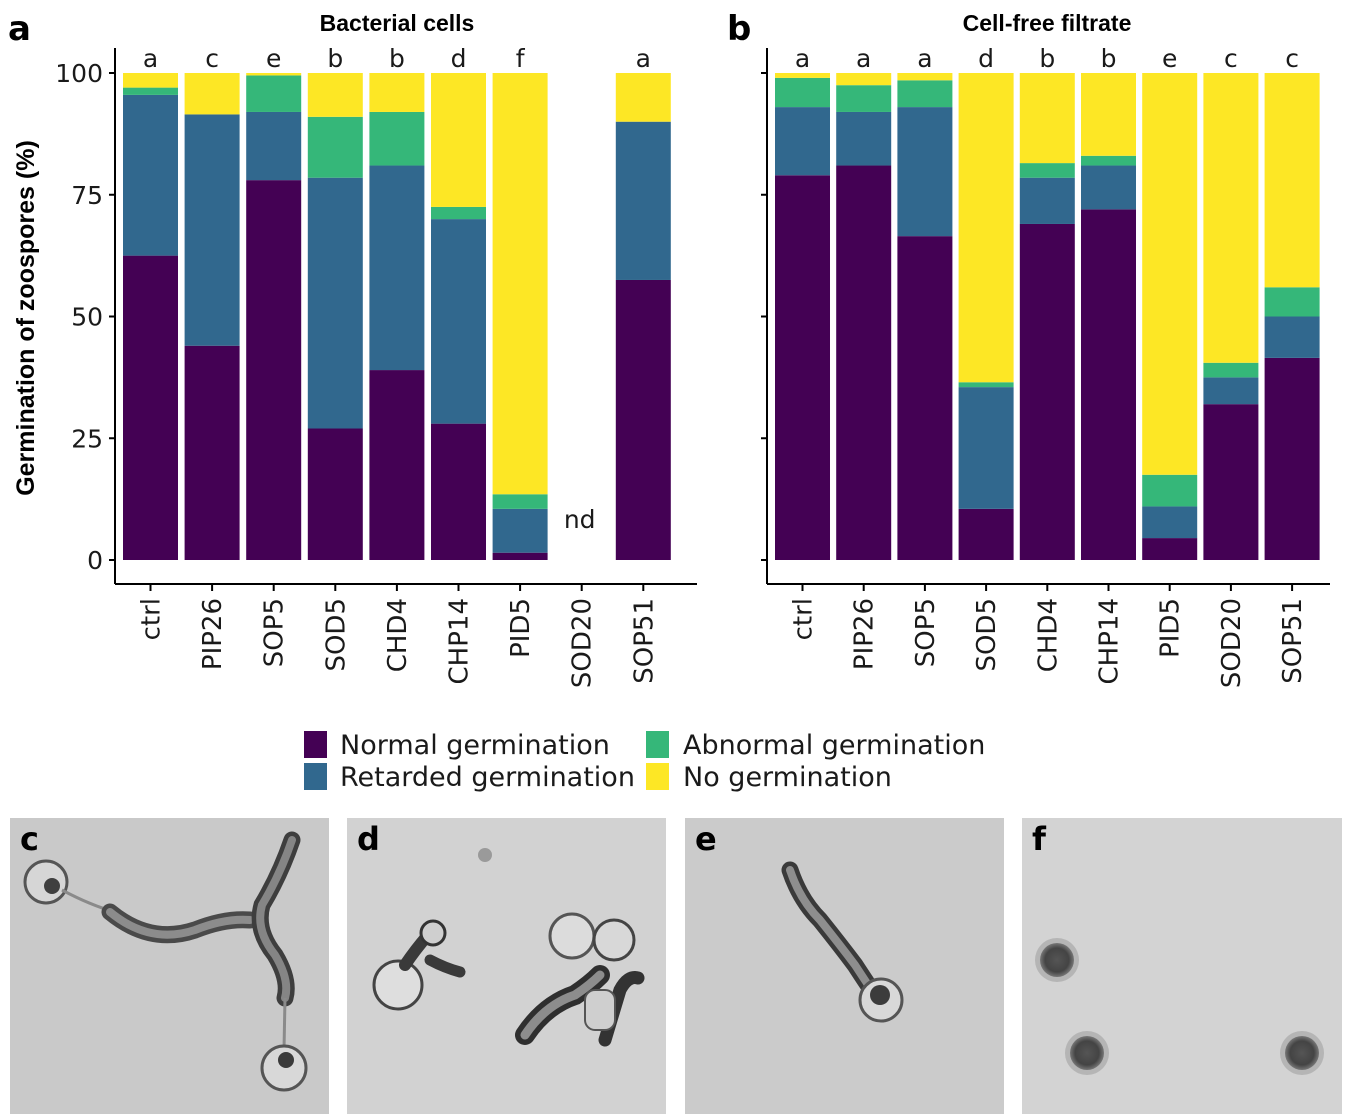 The image size is (1350, 1120). What do you see at coordinates (1179, 1006) in the screenshot?
I see `ungerminated-zoospore-image` at bounding box center [1179, 1006].